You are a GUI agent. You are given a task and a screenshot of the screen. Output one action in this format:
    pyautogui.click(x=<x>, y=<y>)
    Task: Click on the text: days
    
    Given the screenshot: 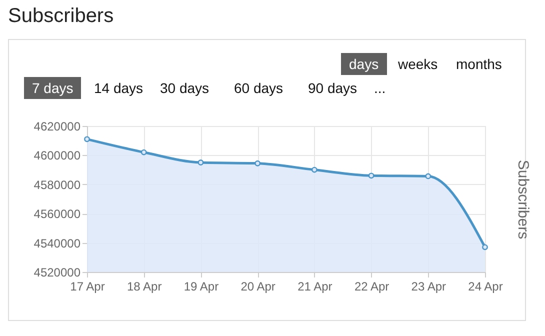 What is the action you would take?
    pyautogui.click(x=364, y=64)
    